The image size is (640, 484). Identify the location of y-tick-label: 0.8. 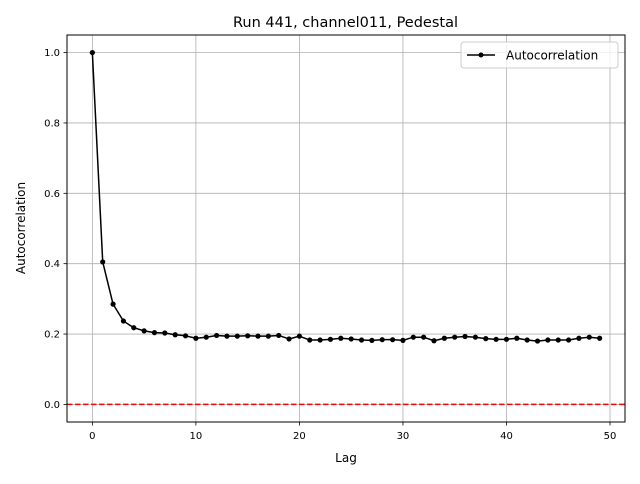
(52, 123).